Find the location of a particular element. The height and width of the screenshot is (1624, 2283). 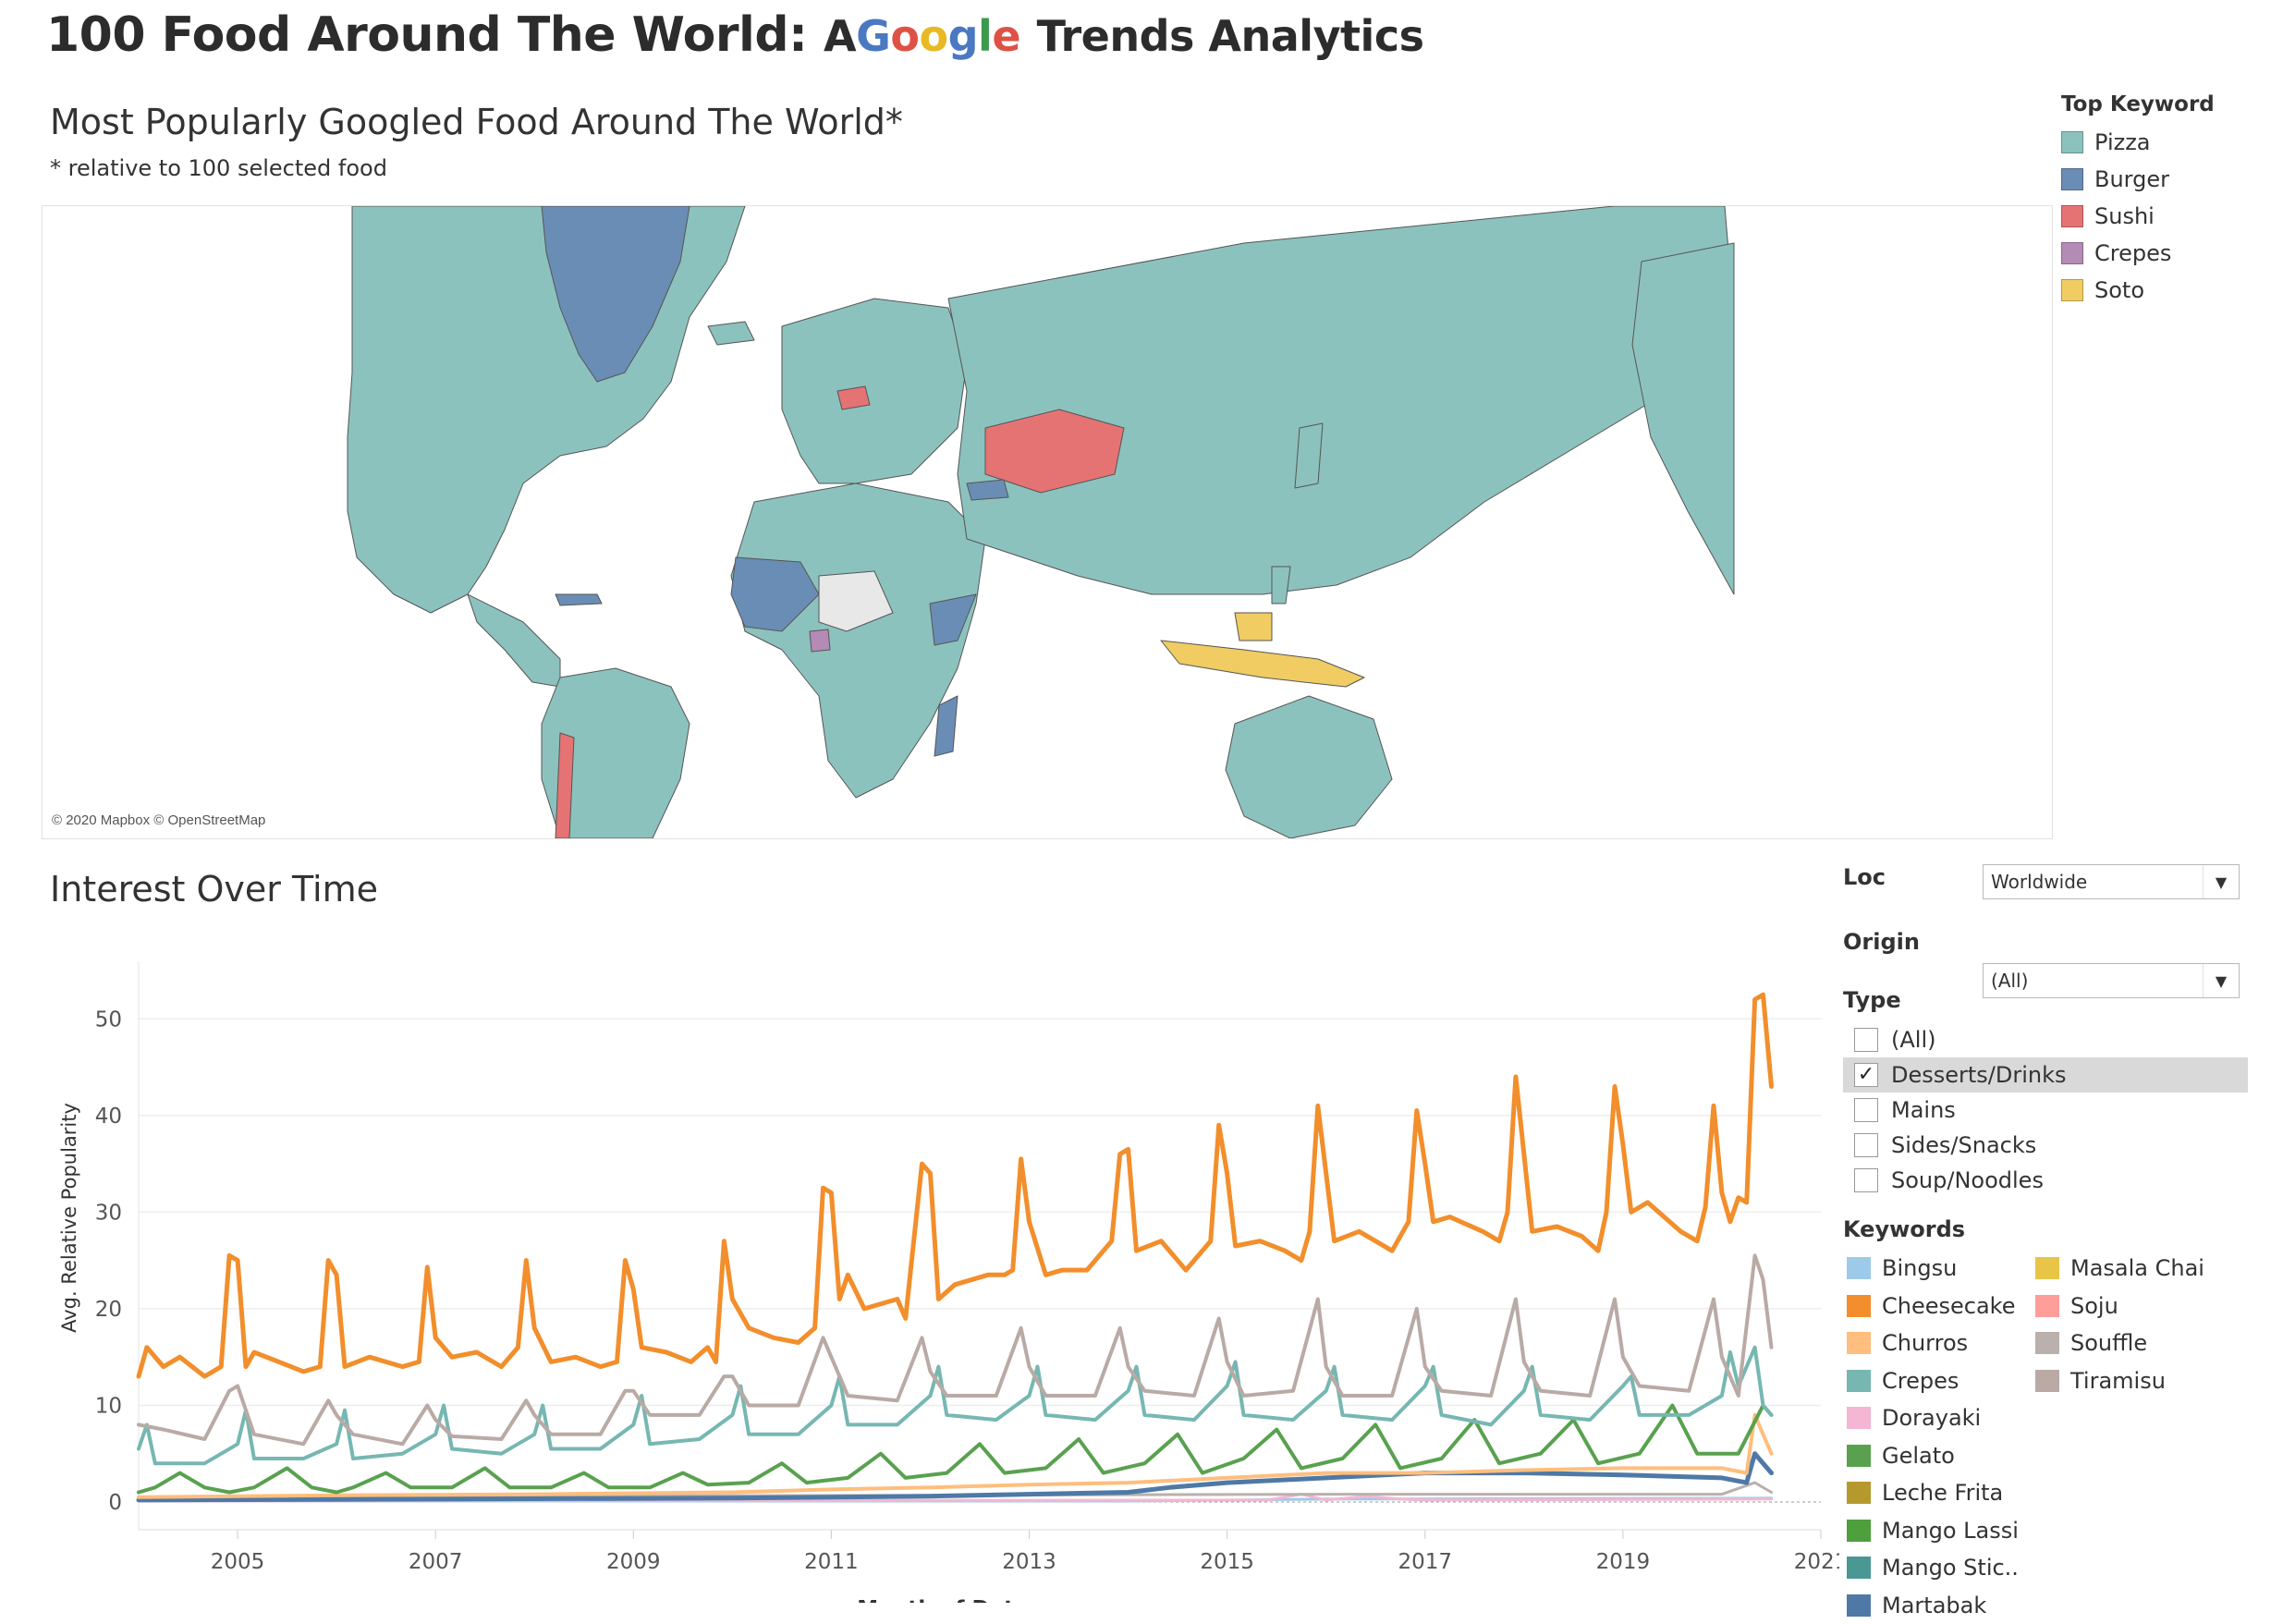

x-tick-label: 2009 is located at coordinates (633, 1562).